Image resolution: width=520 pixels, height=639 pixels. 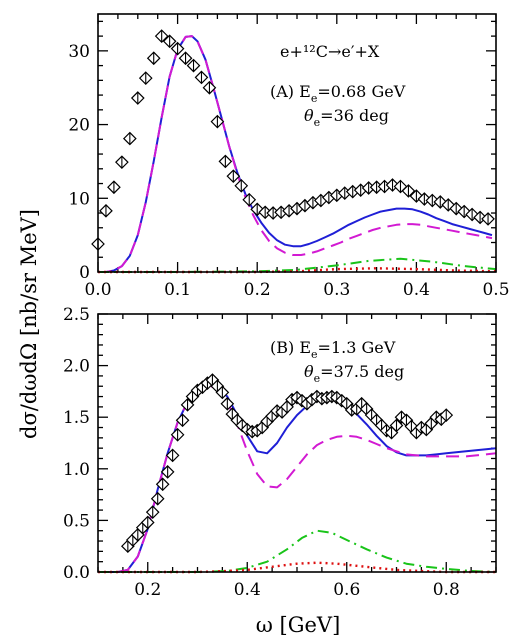 I want to click on y-tick-label: 0.0, so click(x=76, y=573).